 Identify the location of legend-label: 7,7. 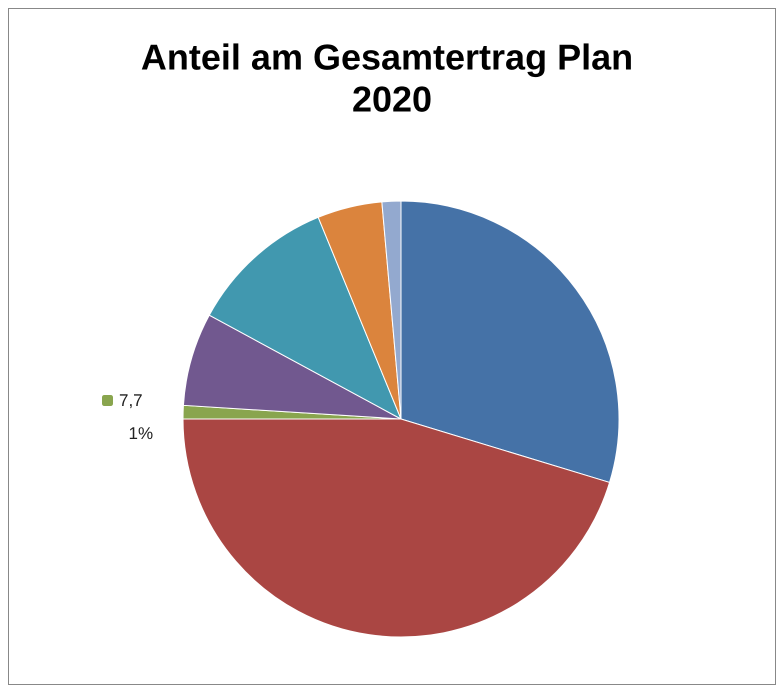
(131, 400).